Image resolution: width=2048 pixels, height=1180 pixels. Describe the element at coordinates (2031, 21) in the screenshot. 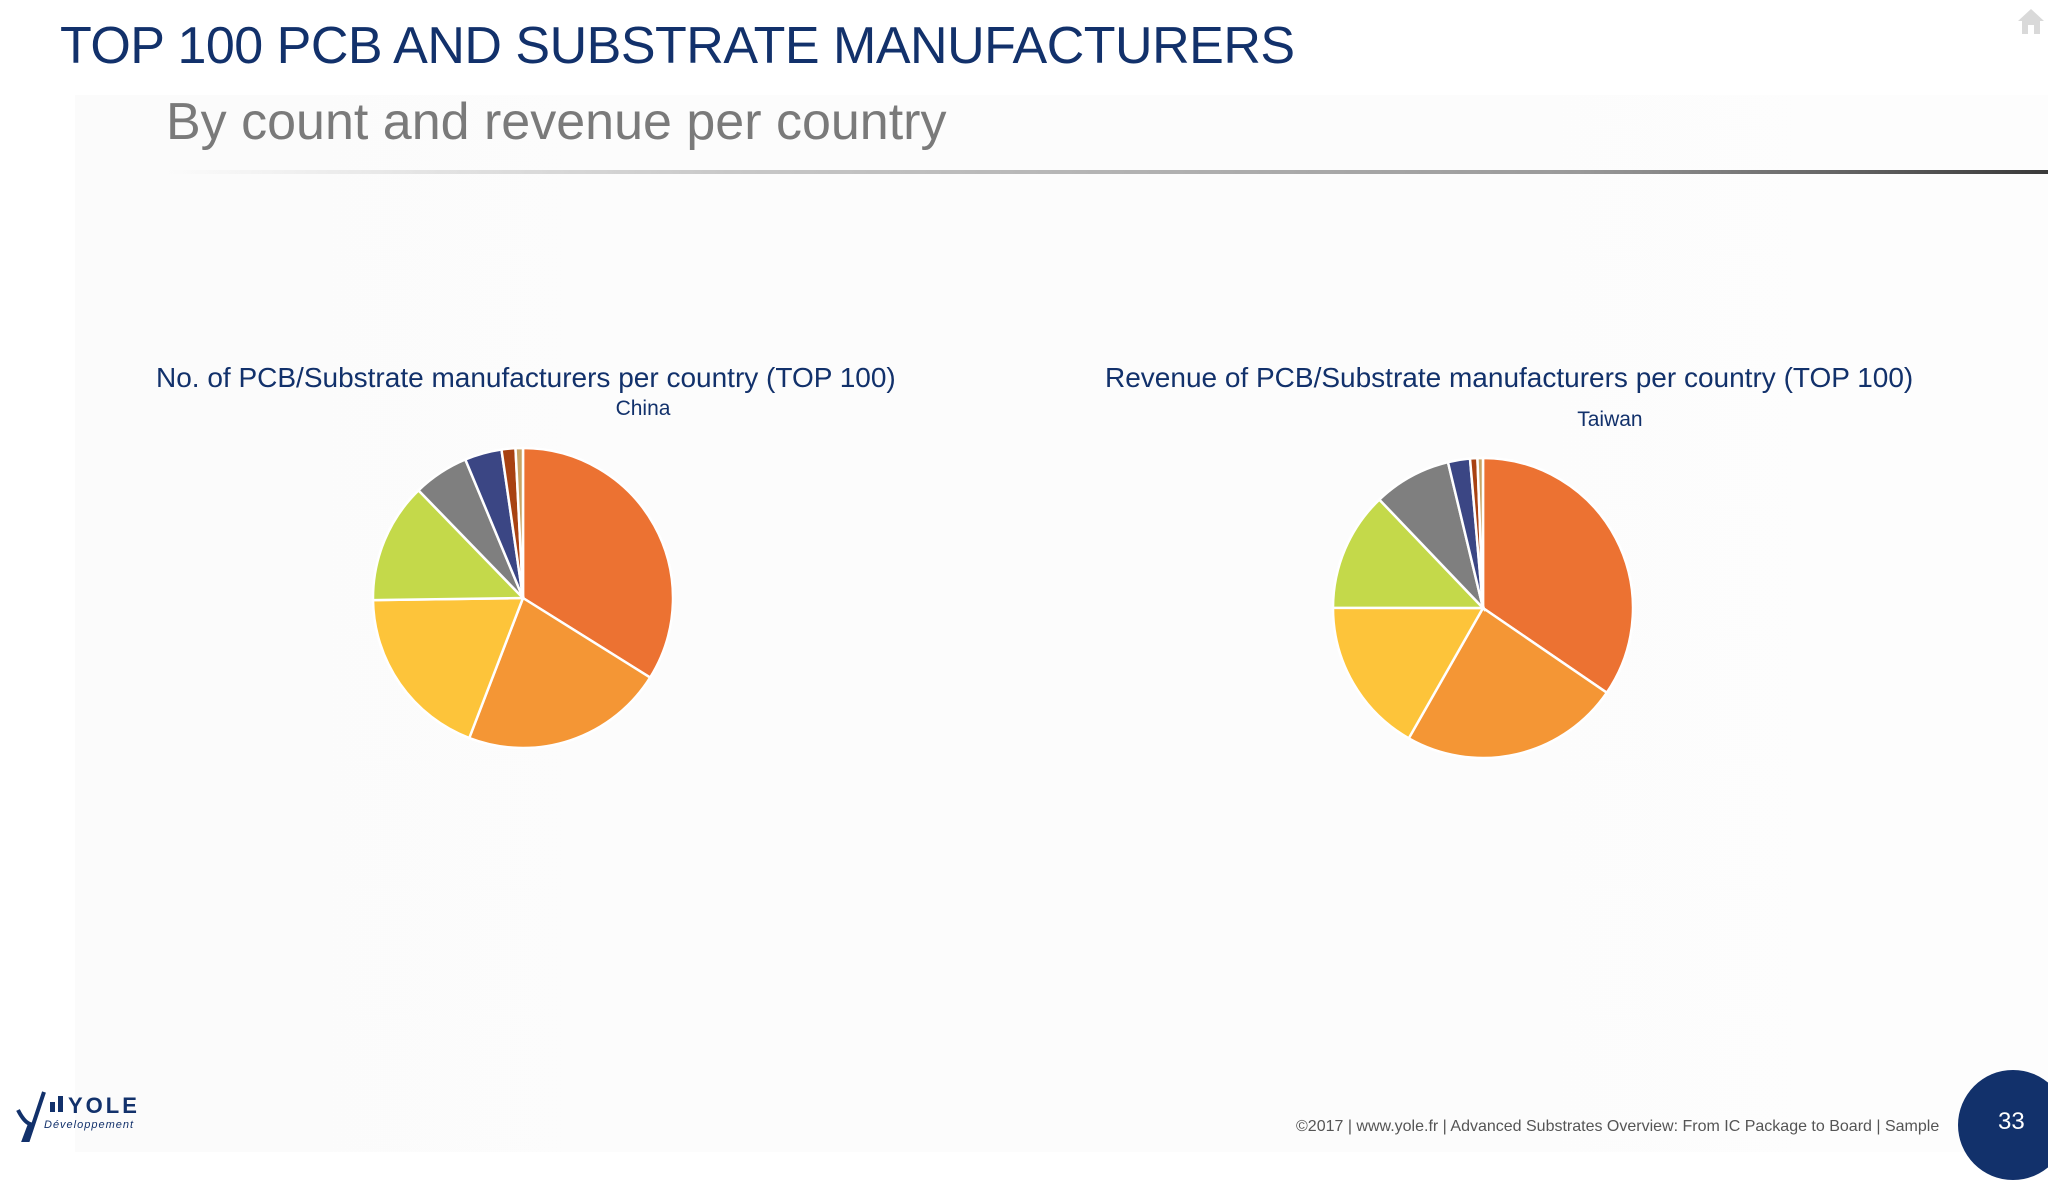

I see `home-icon` at that location.